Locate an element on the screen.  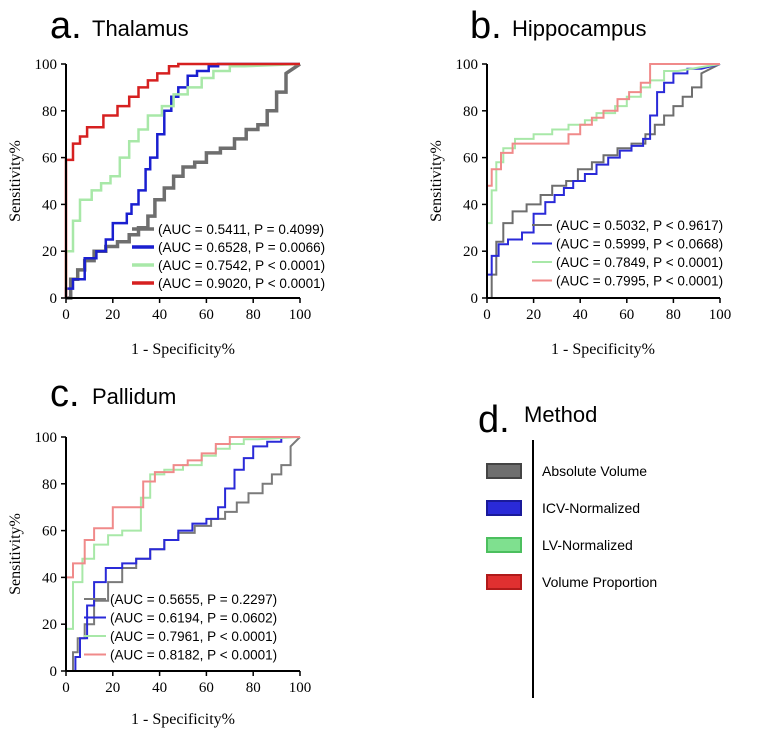
panel-letter: a. is located at coordinates (66, 26).